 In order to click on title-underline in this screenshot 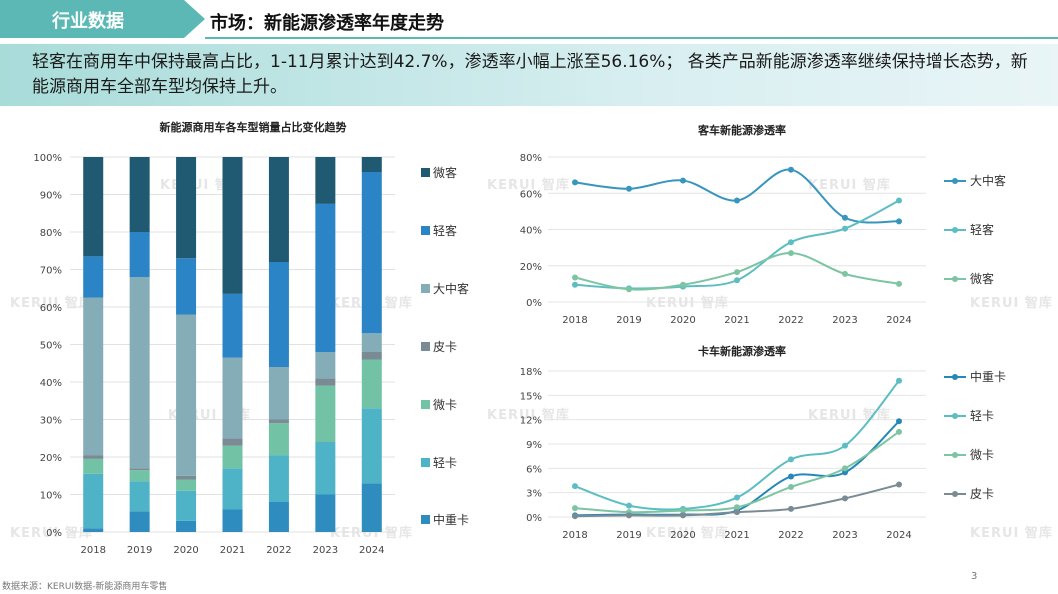, I will do `click(631, 38)`.